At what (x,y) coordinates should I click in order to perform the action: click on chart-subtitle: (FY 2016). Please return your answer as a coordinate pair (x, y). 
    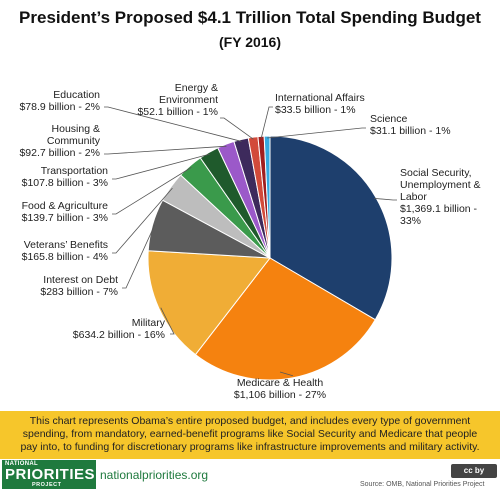
    Looking at the image, I should click on (250, 42).